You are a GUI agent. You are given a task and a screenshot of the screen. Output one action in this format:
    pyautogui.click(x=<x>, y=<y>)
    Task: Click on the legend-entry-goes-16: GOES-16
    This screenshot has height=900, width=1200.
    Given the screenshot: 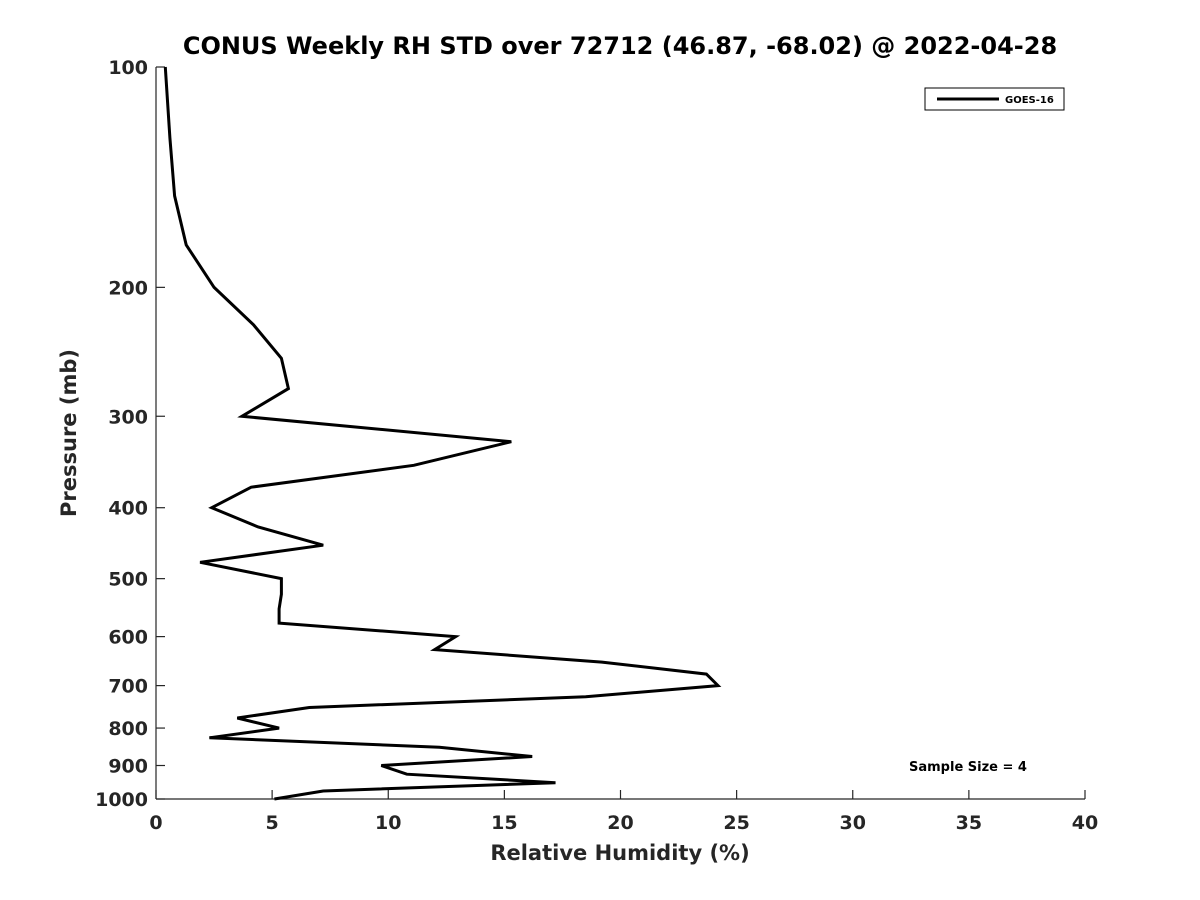 What is the action you would take?
    pyautogui.click(x=1029, y=100)
    